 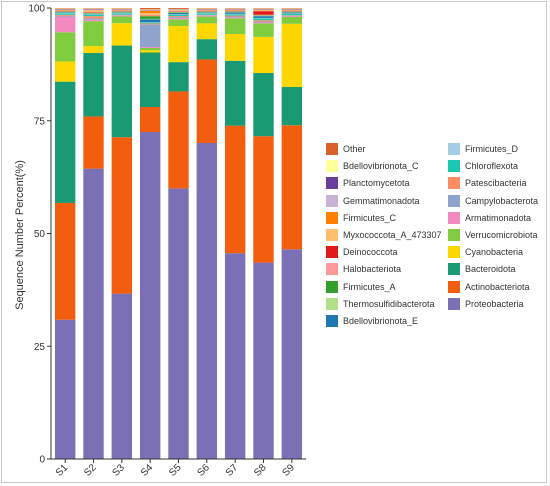 What do you see at coordinates (389, 303) in the screenshot?
I see `legend-label: Thermosulfidibacterota` at bounding box center [389, 303].